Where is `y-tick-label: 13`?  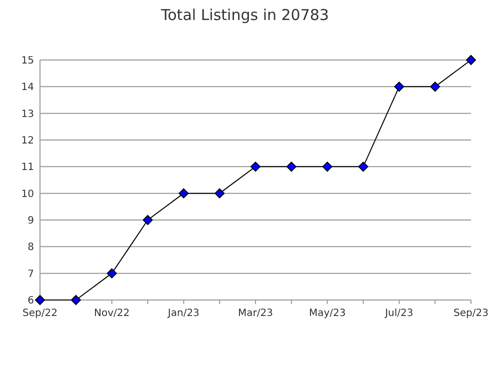 y-tick-label: 13 is located at coordinates (27, 114).